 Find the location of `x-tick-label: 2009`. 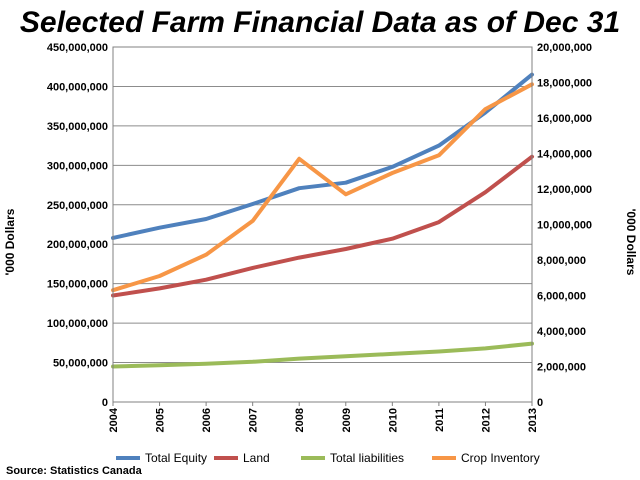

x-tick-label: 2009 is located at coordinates (347, 420).